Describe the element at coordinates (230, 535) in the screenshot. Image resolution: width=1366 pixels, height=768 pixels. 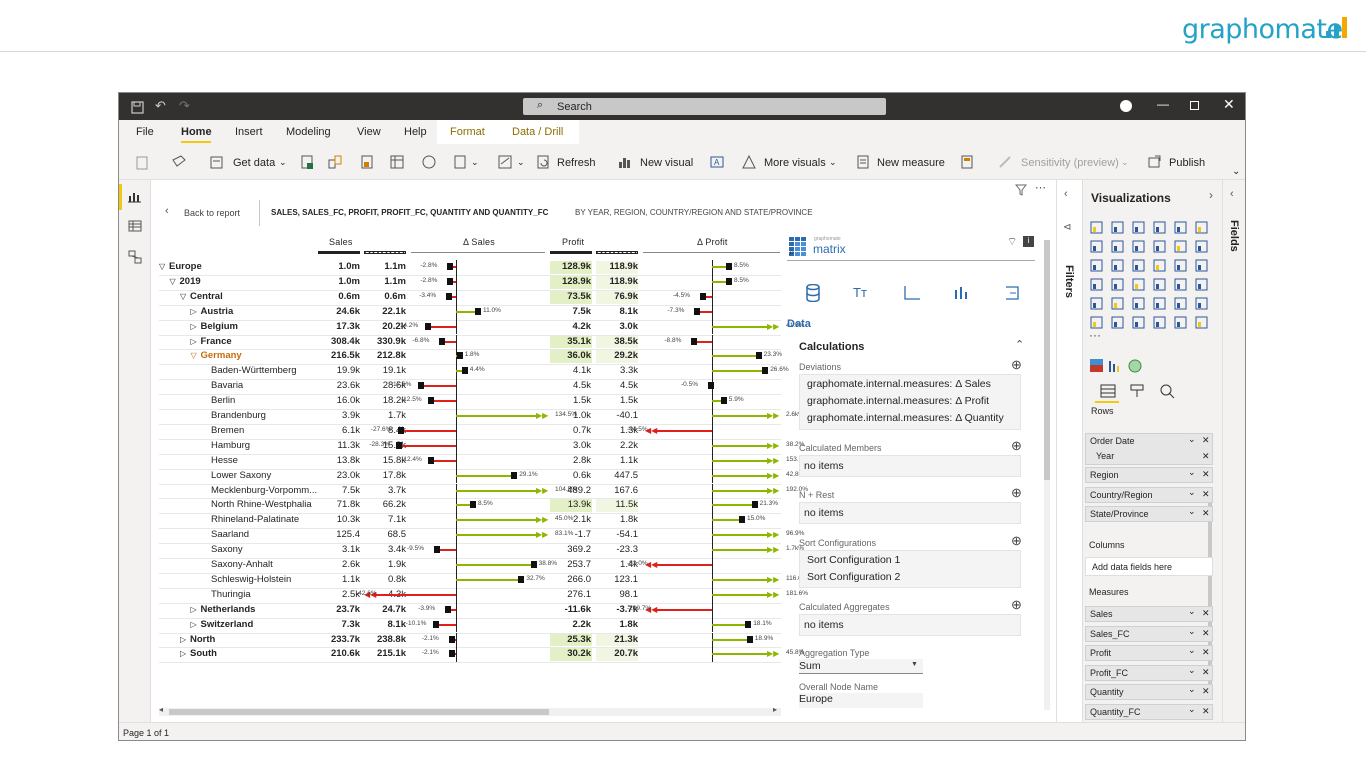
I see `row-label: Saarland` at that location.